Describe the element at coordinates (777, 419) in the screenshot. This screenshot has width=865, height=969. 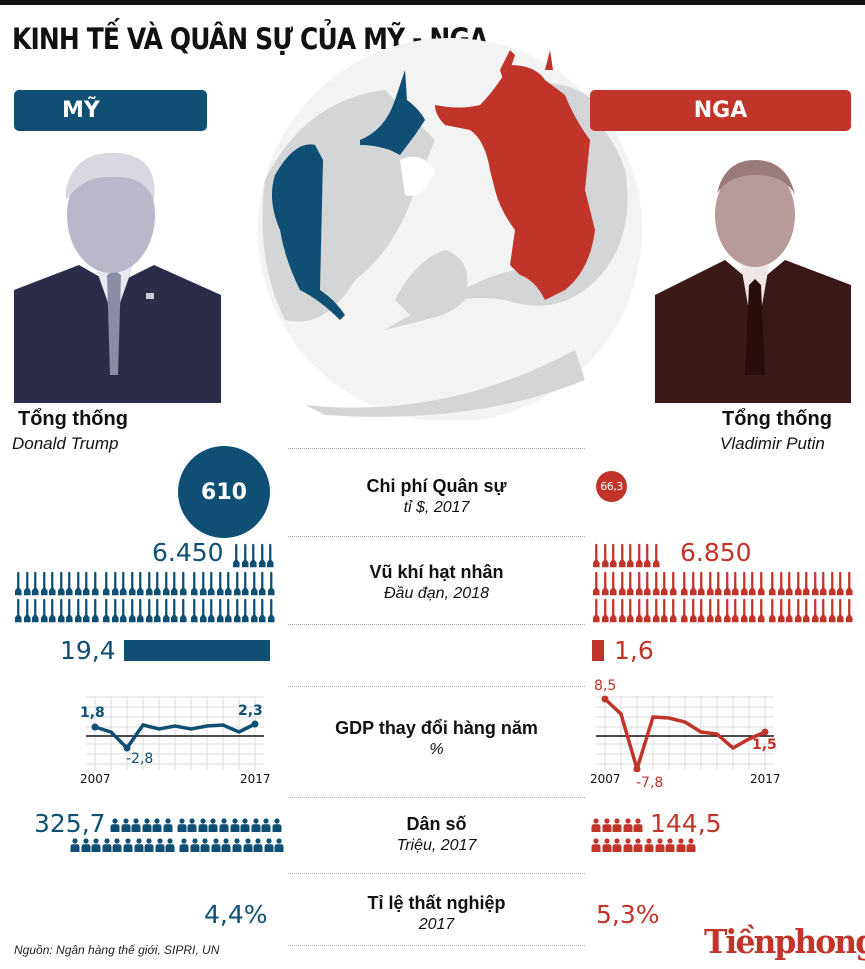
I see `russia-leader-title: Tổng thống` at that location.